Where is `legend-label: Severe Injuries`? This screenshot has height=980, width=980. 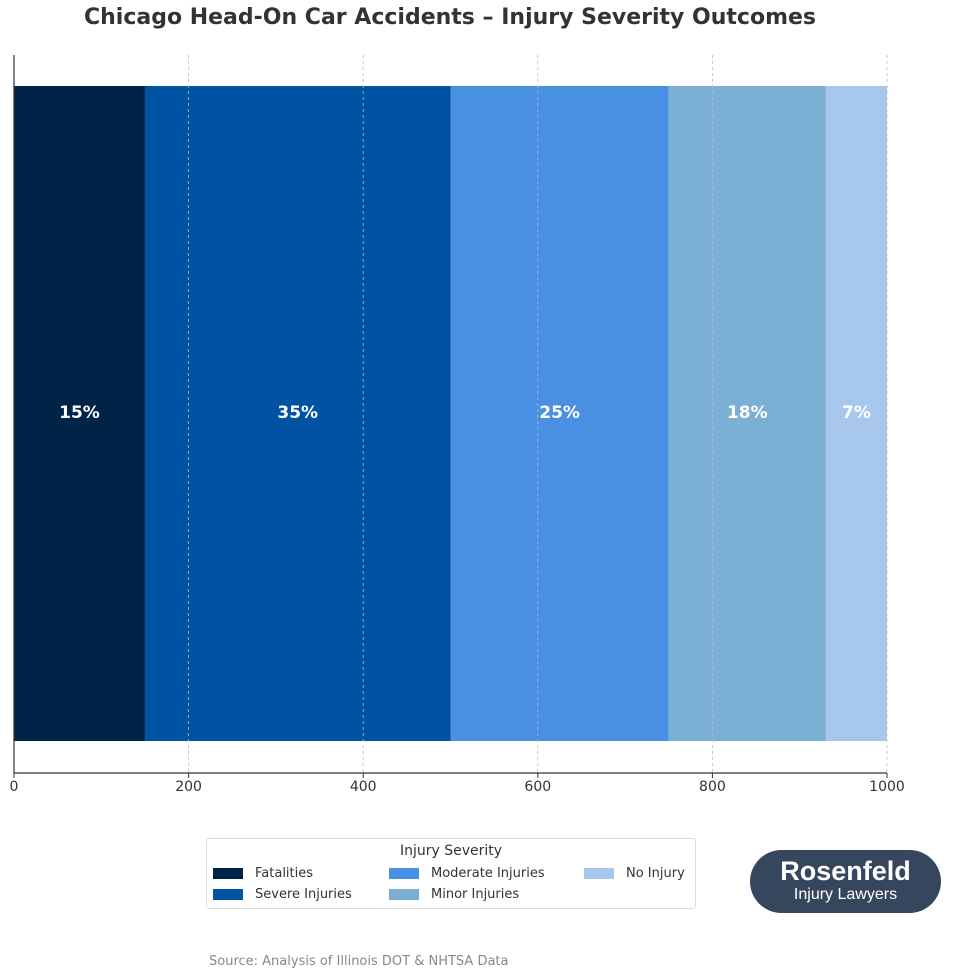
legend-label: Severe Injuries is located at coordinates (303, 894).